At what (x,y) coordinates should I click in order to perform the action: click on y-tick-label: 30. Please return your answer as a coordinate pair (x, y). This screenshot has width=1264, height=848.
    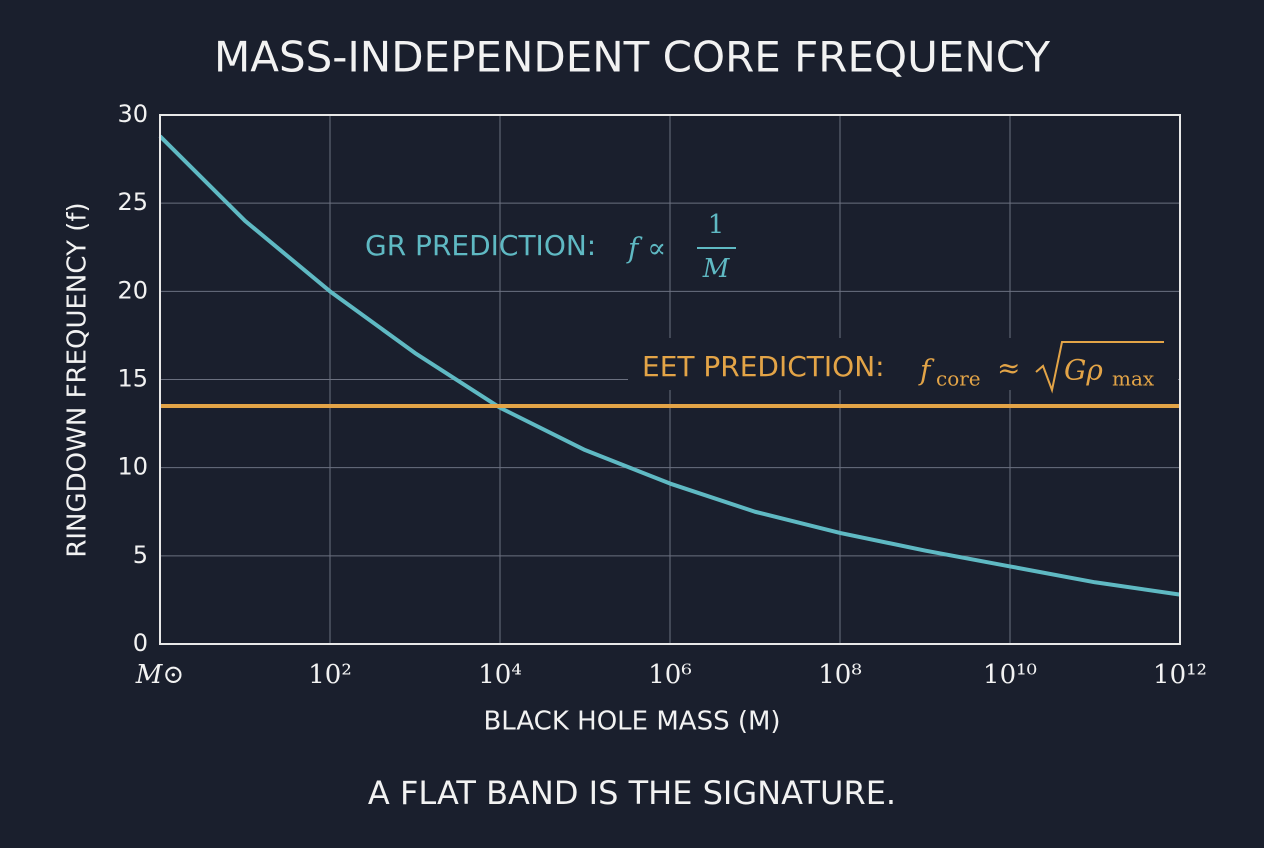
    Looking at the image, I should click on (132, 114).